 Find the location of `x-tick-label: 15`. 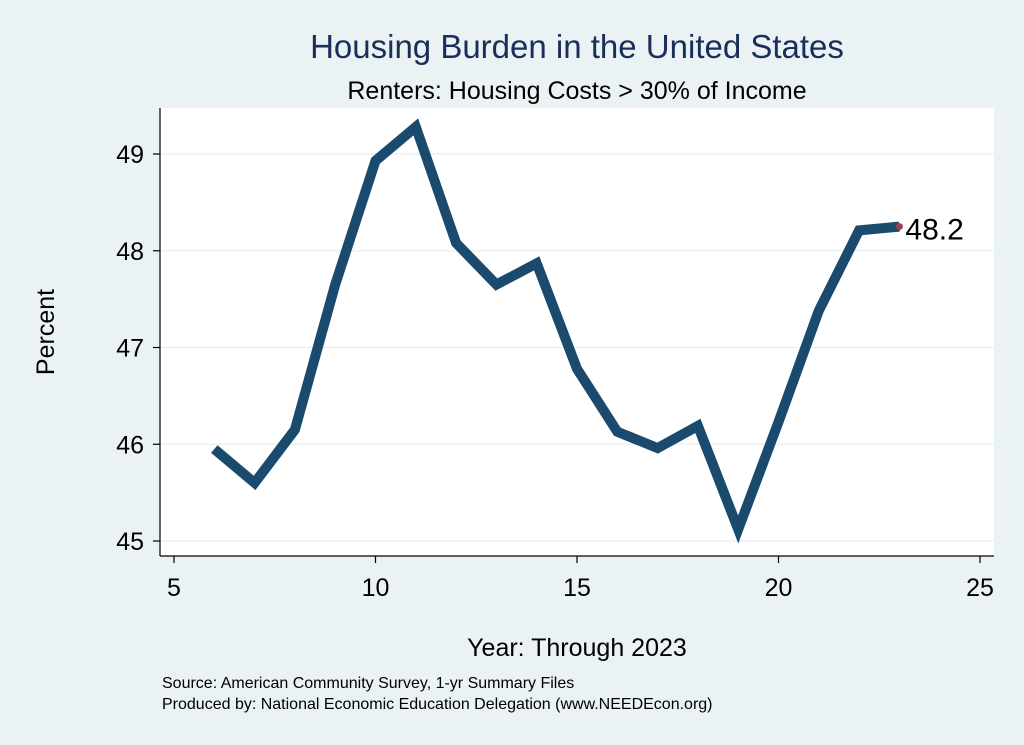

x-tick-label: 15 is located at coordinates (577, 588).